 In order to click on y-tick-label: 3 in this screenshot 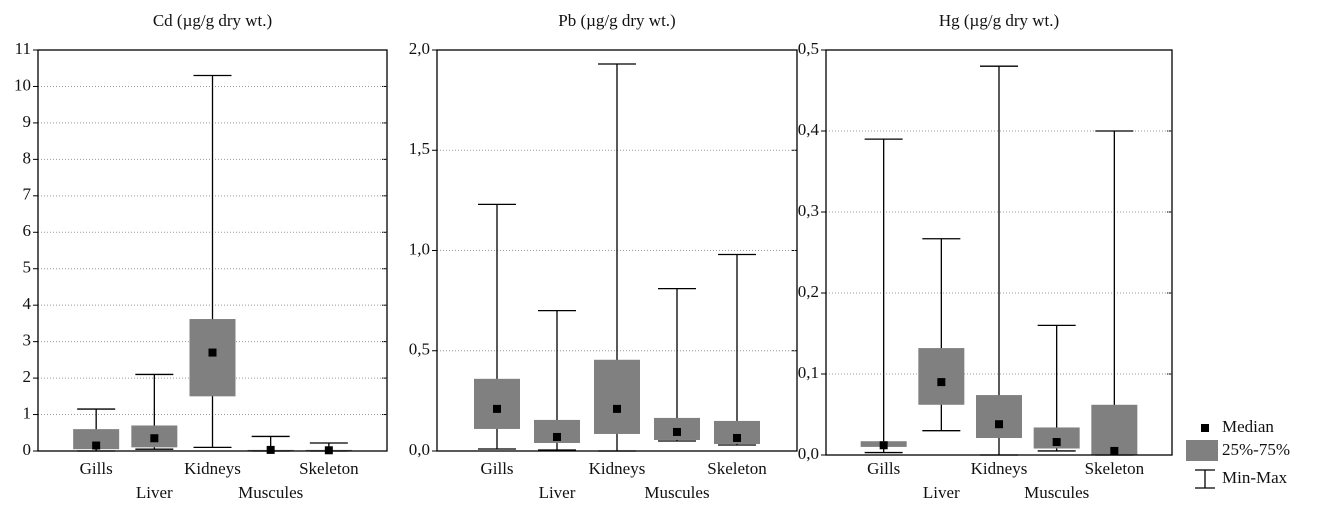, I will do `click(27, 340)`.